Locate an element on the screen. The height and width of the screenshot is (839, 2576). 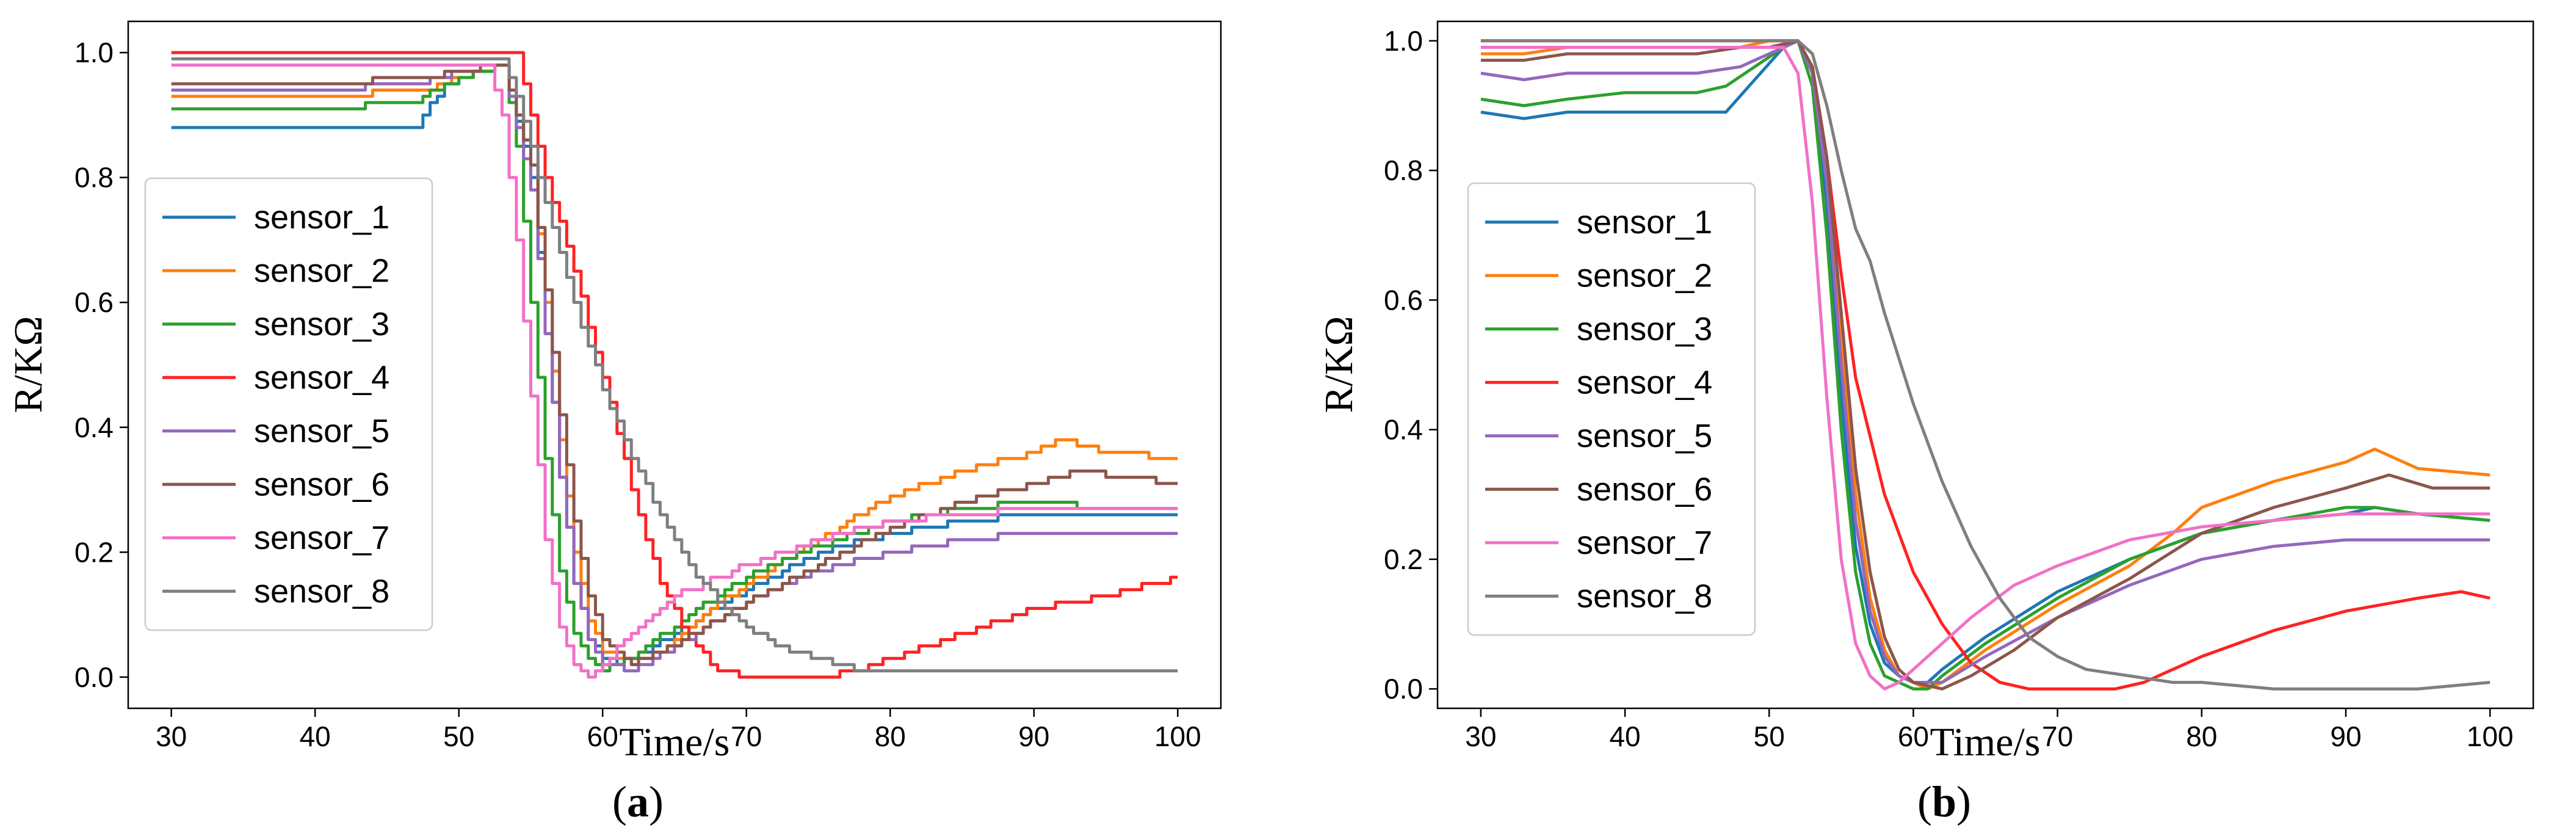
b-ytick-label: 0.4 is located at coordinates (1403, 430).